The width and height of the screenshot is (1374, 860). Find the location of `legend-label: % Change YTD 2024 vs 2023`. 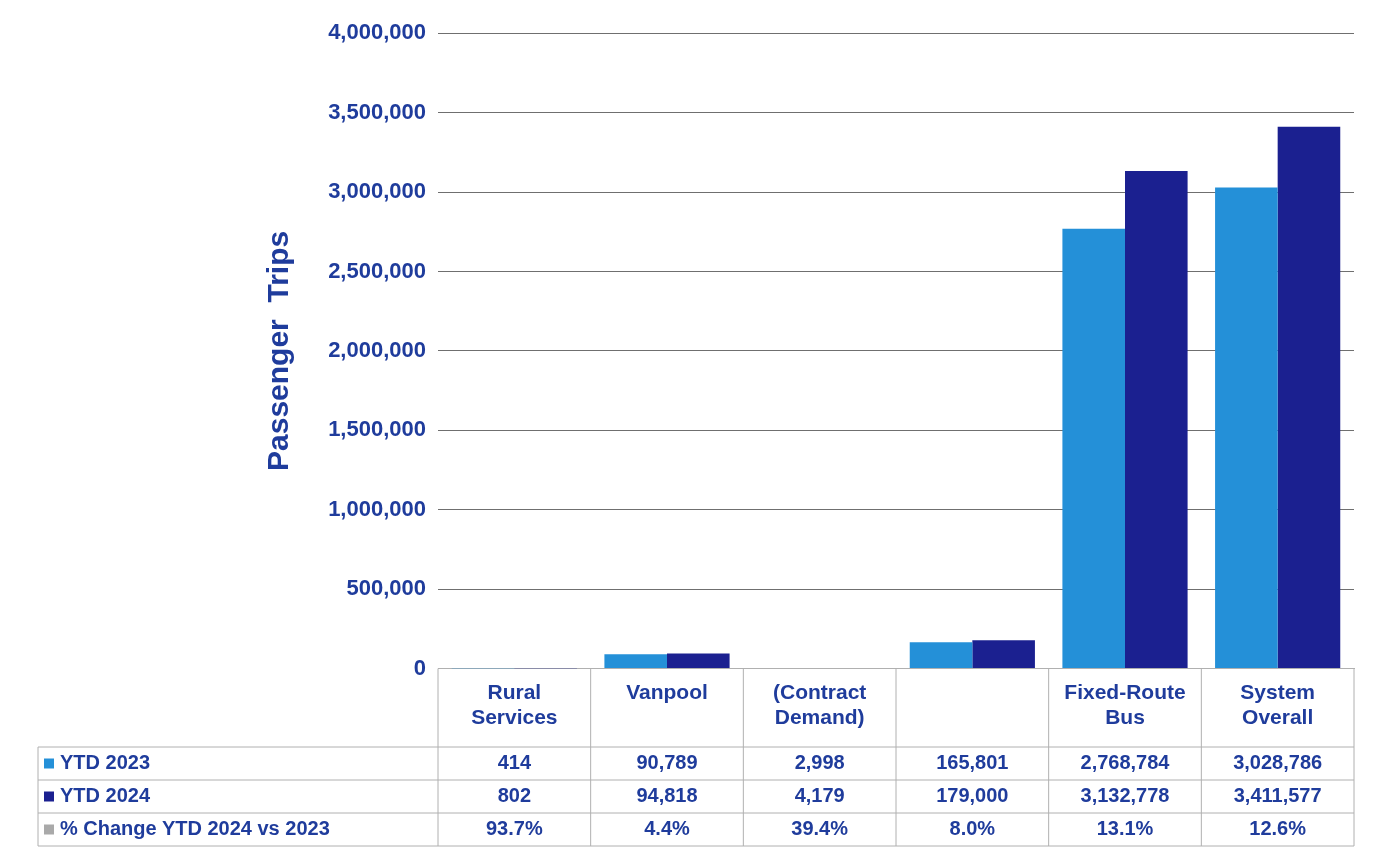

legend-label: % Change YTD 2024 vs 2023 is located at coordinates (195, 828).